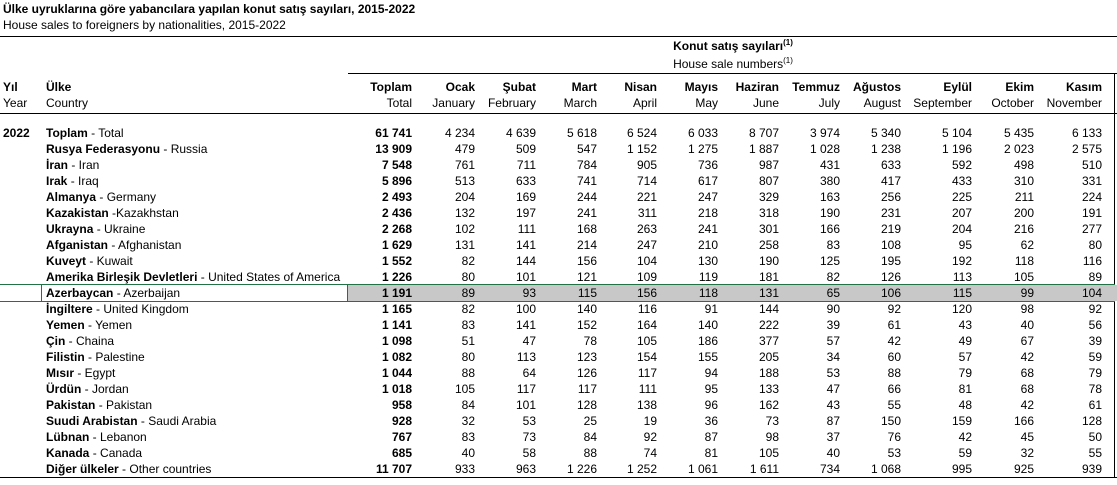  What do you see at coordinates (1095, 325) in the screenshot?
I see `month-cell: 56` at bounding box center [1095, 325].